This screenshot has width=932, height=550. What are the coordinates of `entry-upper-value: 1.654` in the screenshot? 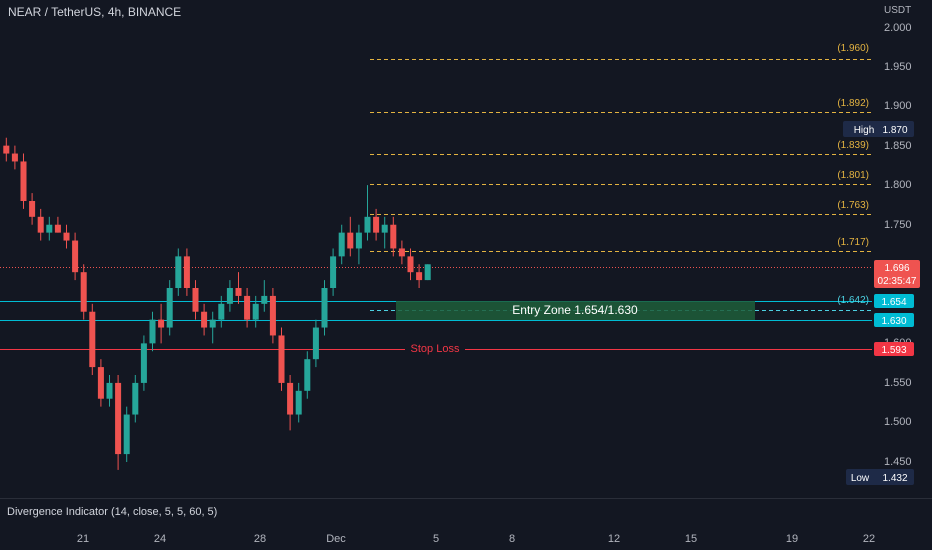 It's located at (893, 302).